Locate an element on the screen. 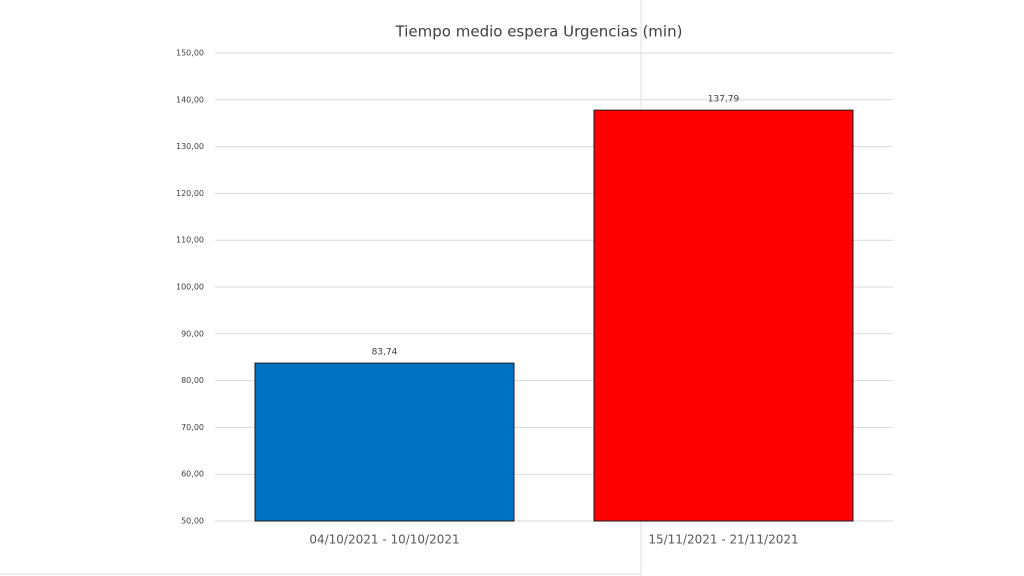  y-tick-label: 100,00 is located at coordinates (190, 287).